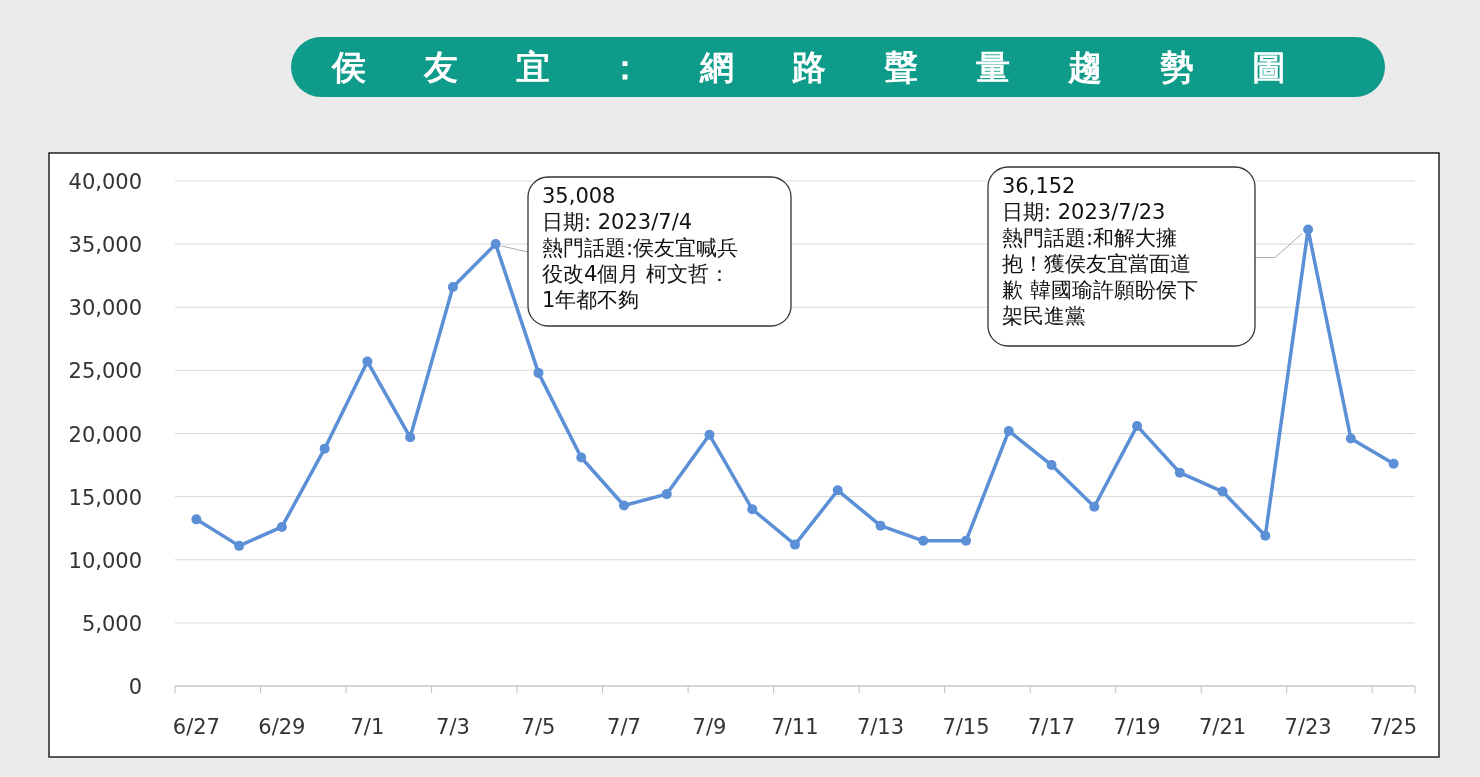 The image size is (1480, 777). Describe the element at coordinates (367, 727) in the screenshot. I see `x-tick-label: 7/1` at that location.